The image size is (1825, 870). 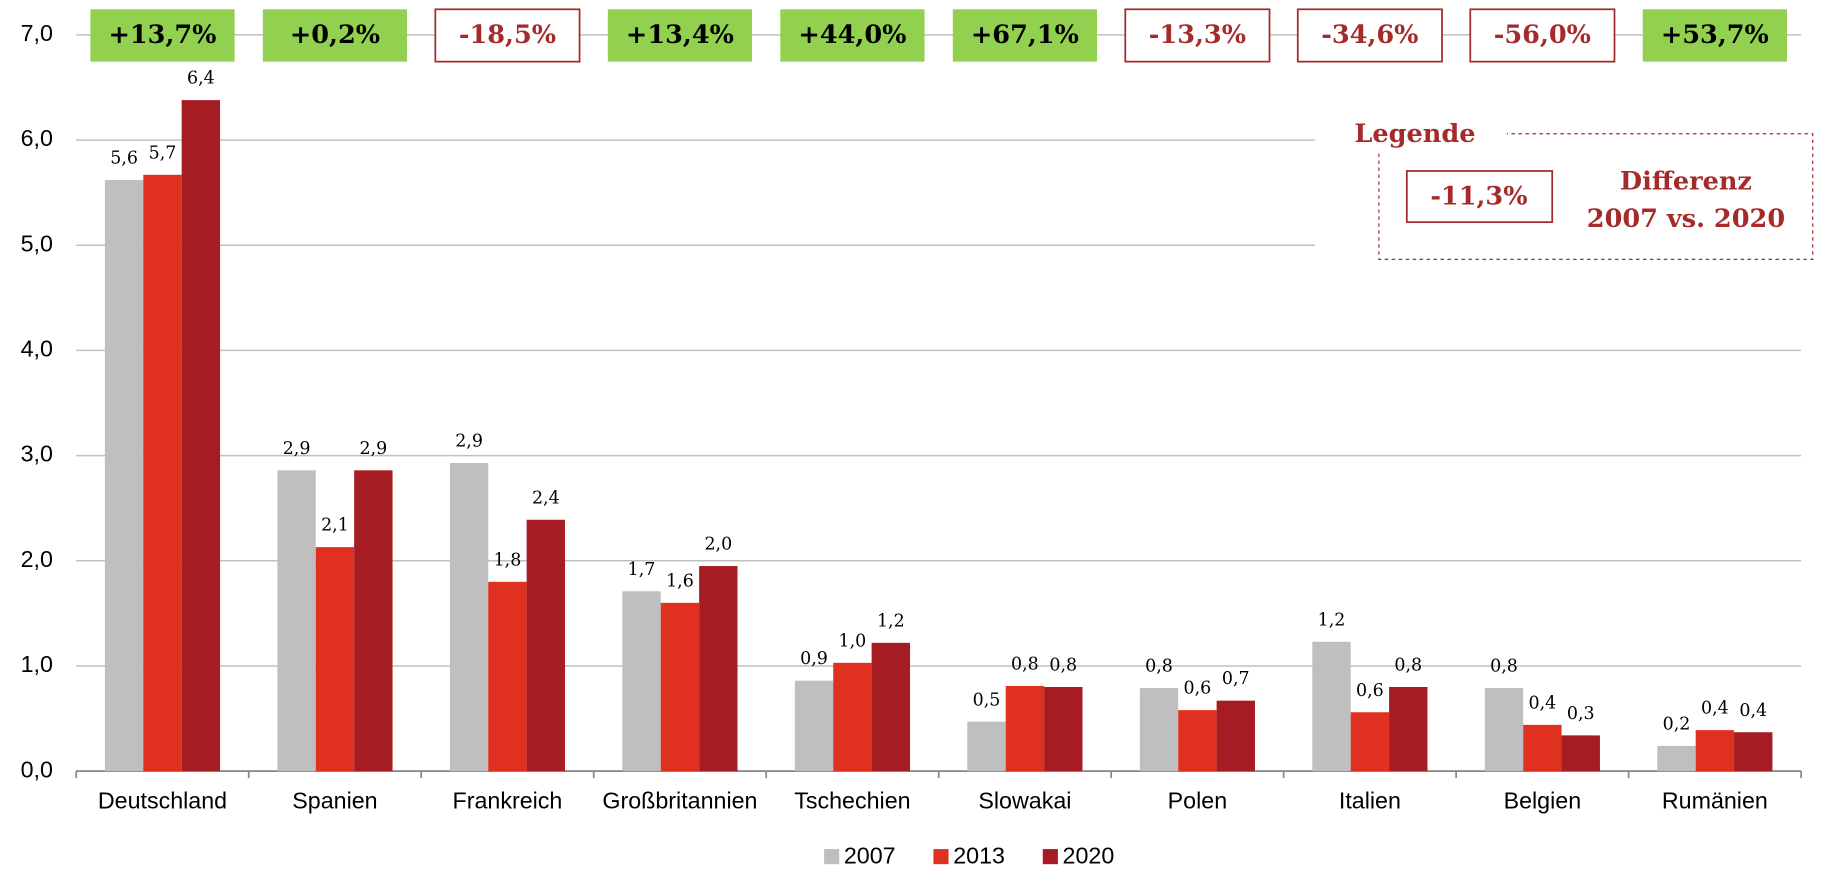 I want to click on legend-label: 2013, so click(x=979, y=855).